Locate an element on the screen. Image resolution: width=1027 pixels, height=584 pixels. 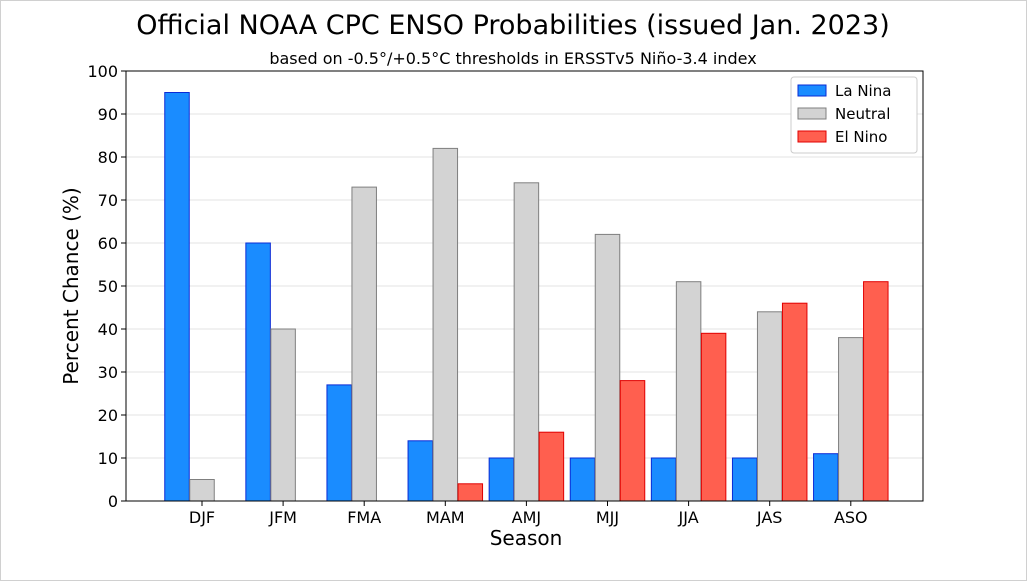
y-tick-label: 10 is located at coordinates (108, 458).